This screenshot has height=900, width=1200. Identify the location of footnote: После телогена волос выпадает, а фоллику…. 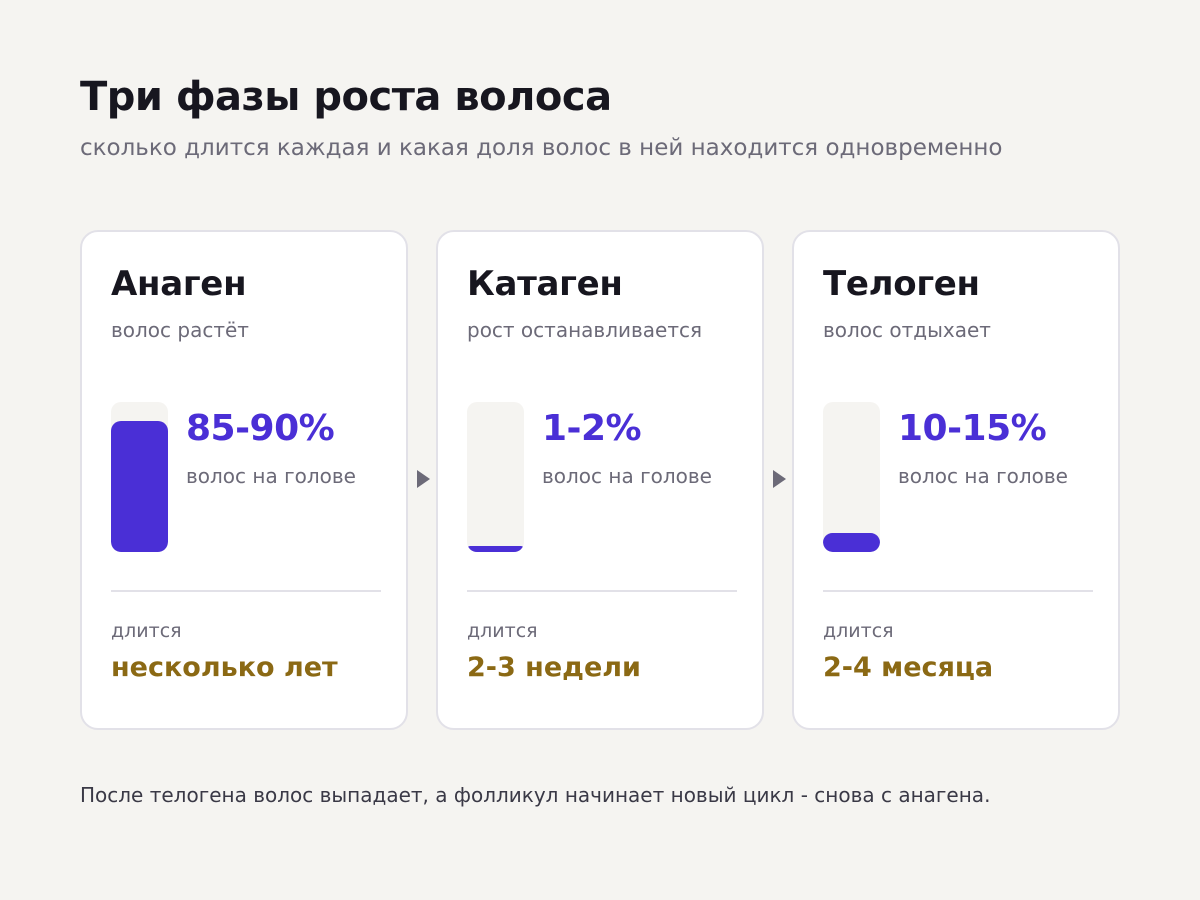
(535, 795).